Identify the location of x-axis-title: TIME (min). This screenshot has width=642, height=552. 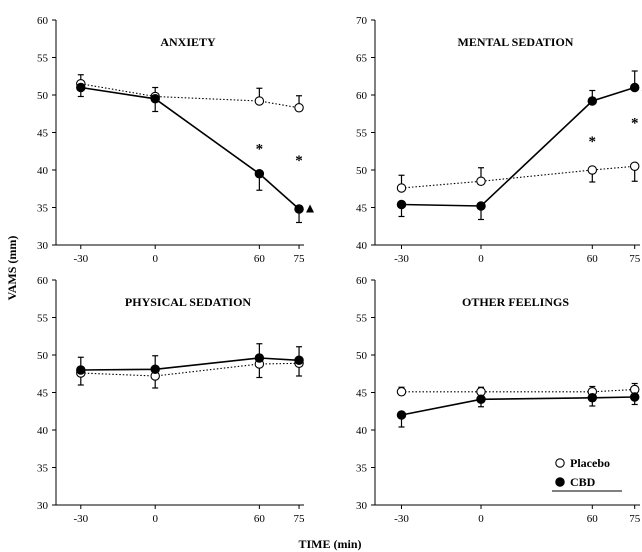
(330, 544).